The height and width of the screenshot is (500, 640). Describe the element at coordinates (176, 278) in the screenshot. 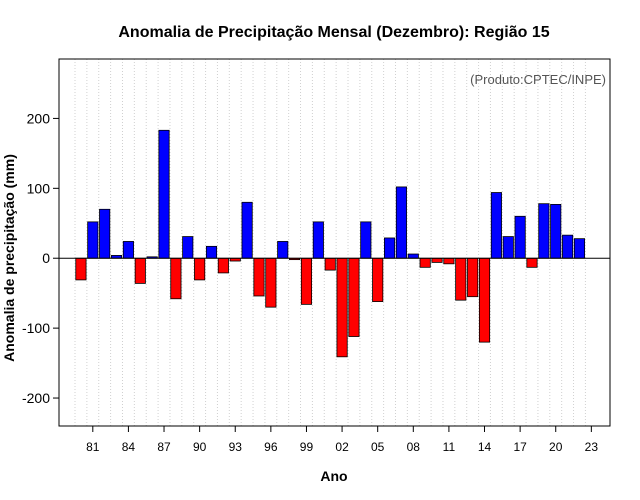

I see `bar-1988` at that location.